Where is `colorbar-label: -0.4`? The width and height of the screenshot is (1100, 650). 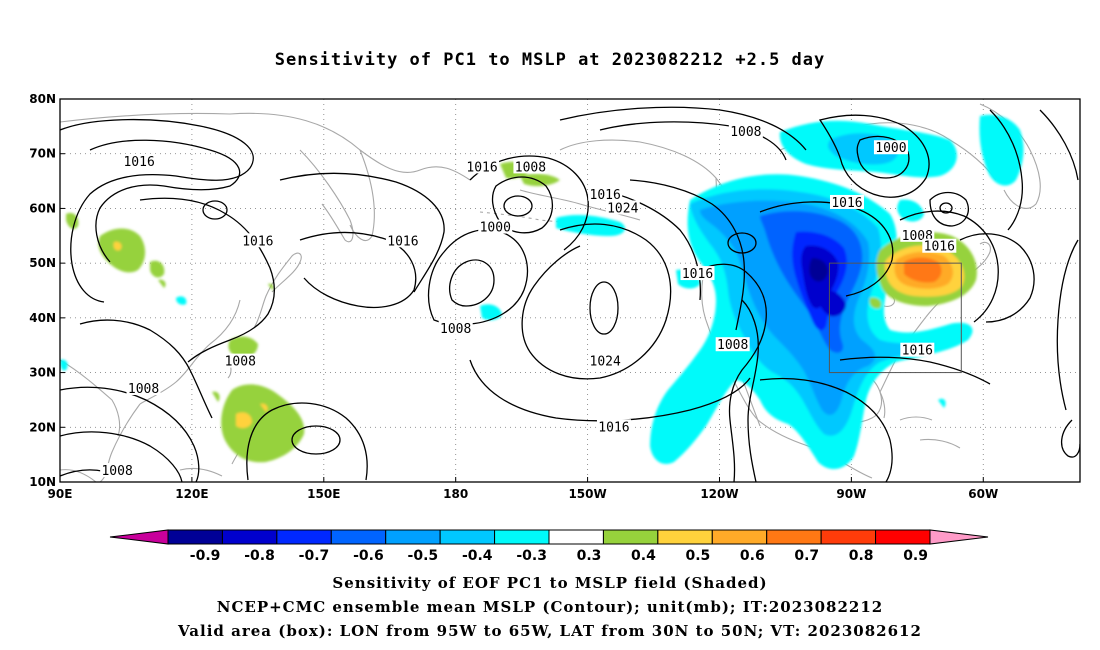
colorbar-label: -0.4 is located at coordinates (477, 556).